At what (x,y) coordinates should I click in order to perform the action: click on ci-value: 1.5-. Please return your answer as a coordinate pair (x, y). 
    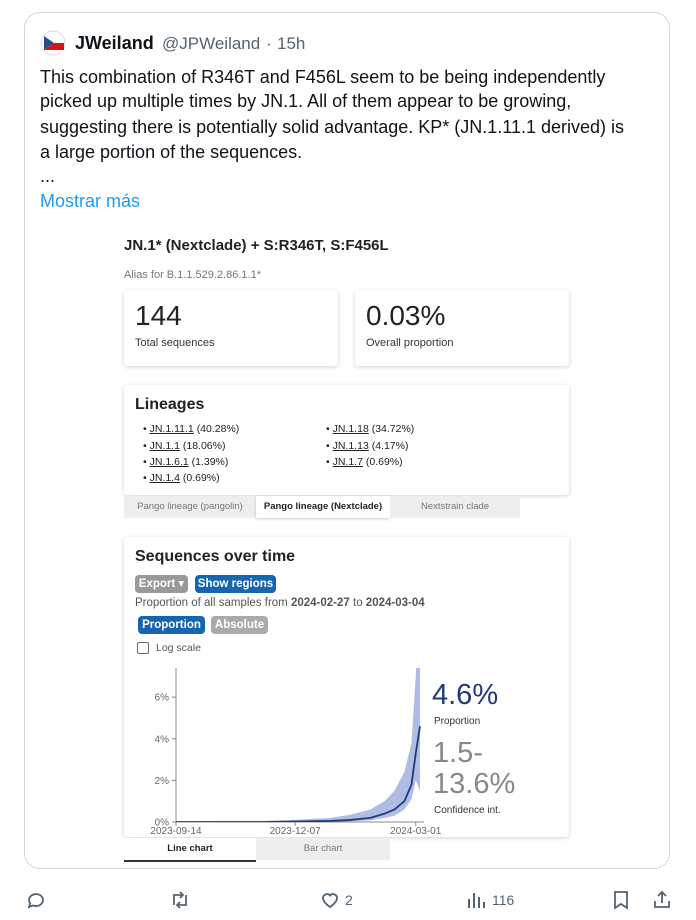
    Looking at the image, I should click on (458, 753).